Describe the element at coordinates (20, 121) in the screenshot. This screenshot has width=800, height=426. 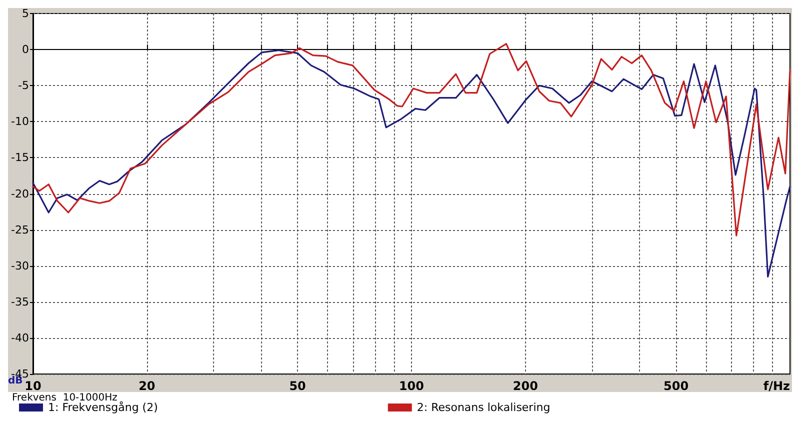
I see `y-tick-label: -10` at that location.